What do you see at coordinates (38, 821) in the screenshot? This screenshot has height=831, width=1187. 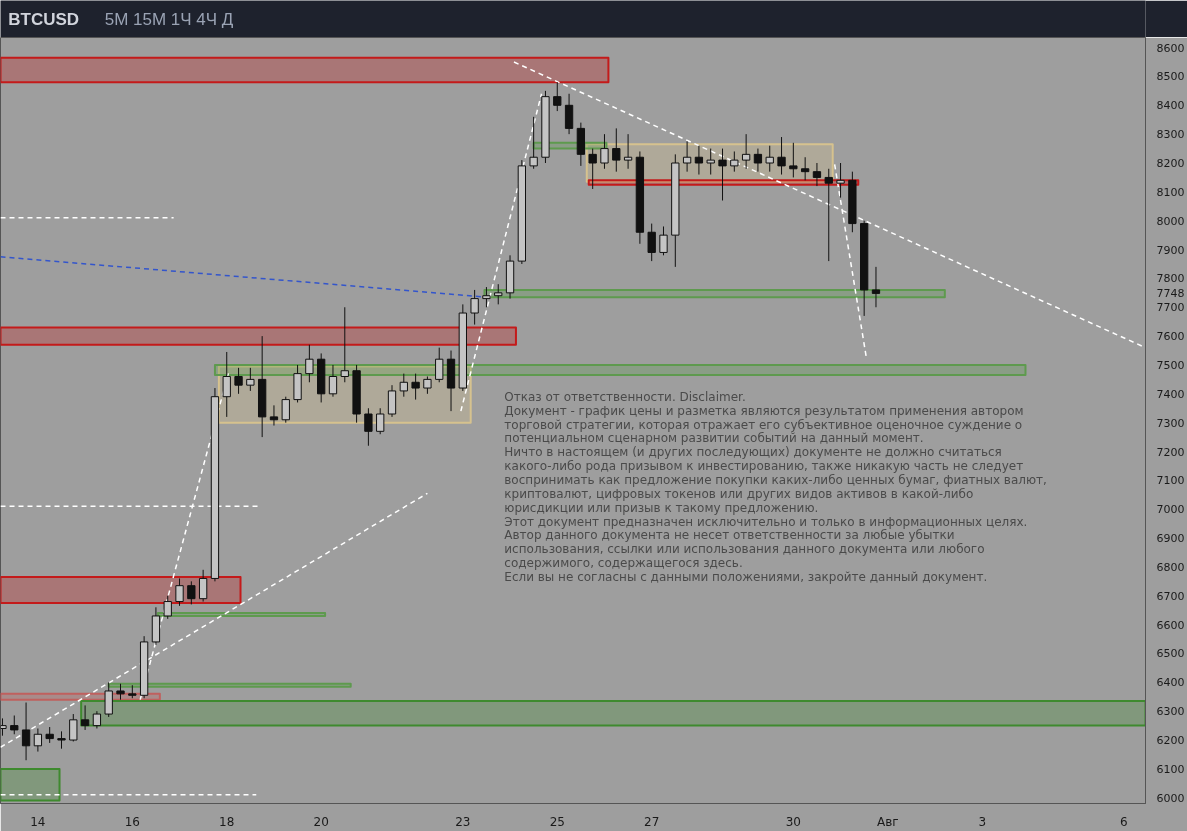 I see `x-tick-label: 14` at bounding box center [38, 821].